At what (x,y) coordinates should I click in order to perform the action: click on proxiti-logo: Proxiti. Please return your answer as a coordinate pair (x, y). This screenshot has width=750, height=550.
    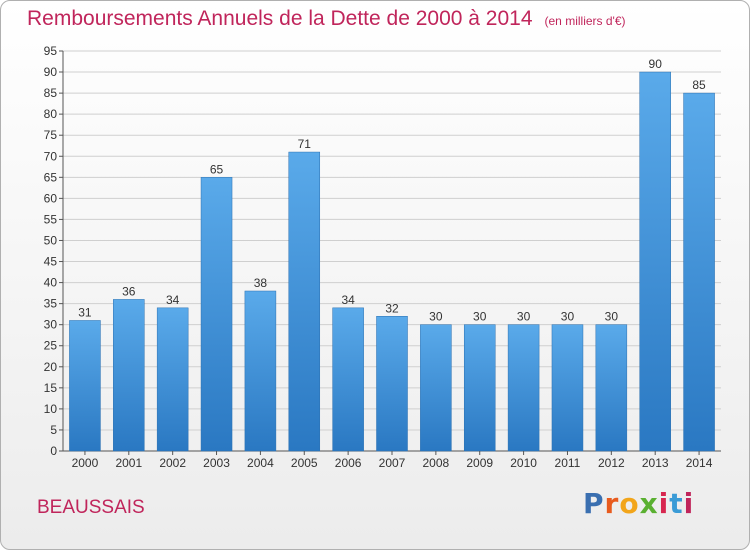
    Looking at the image, I should click on (638, 503).